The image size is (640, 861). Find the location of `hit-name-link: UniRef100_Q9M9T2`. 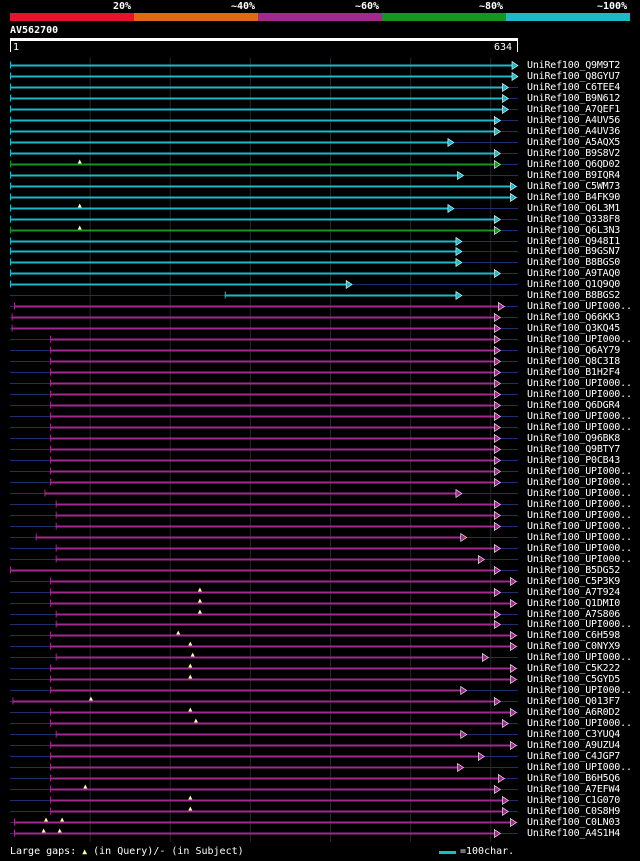

hit-name-link: UniRef100_Q9M9T2 is located at coordinates (574, 65).